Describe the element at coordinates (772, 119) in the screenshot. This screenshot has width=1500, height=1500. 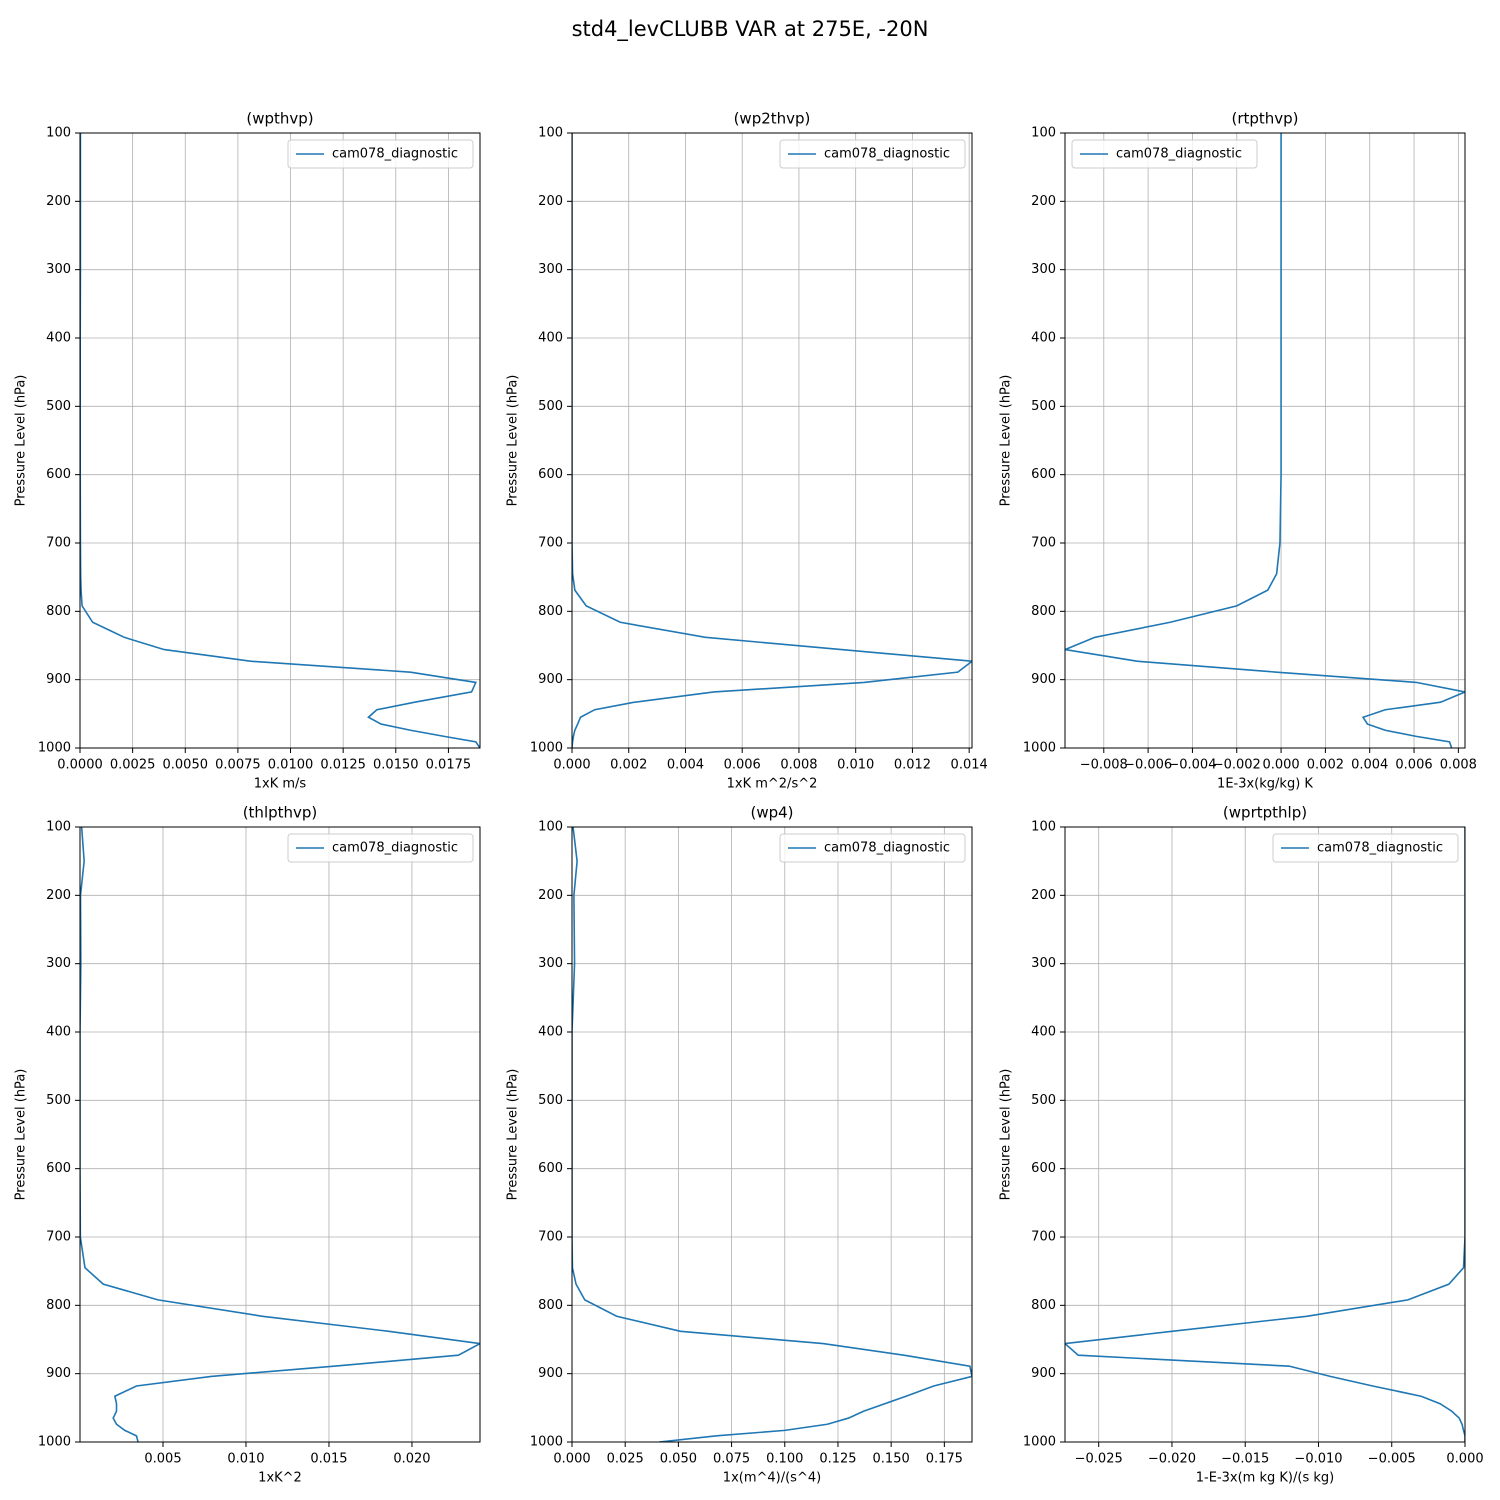
I see `subplot-title: (wp2thvp)` at that location.